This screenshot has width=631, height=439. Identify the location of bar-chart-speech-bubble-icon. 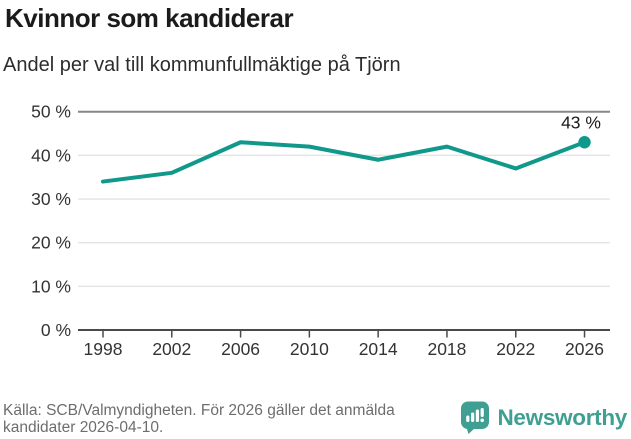
(475, 417).